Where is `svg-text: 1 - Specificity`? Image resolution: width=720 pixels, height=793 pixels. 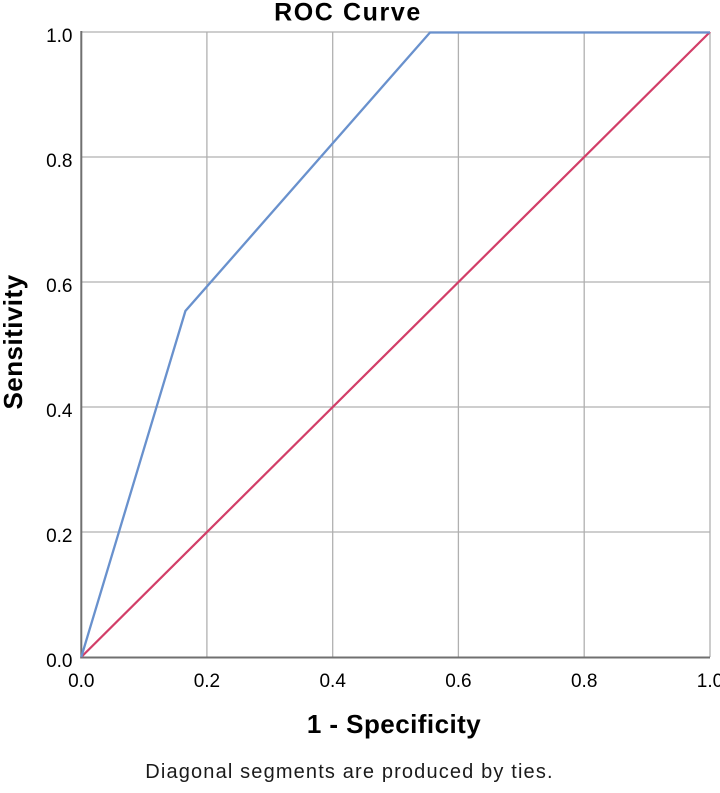
svg-text: 1 - Specificity is located at coordinates (394, 724).